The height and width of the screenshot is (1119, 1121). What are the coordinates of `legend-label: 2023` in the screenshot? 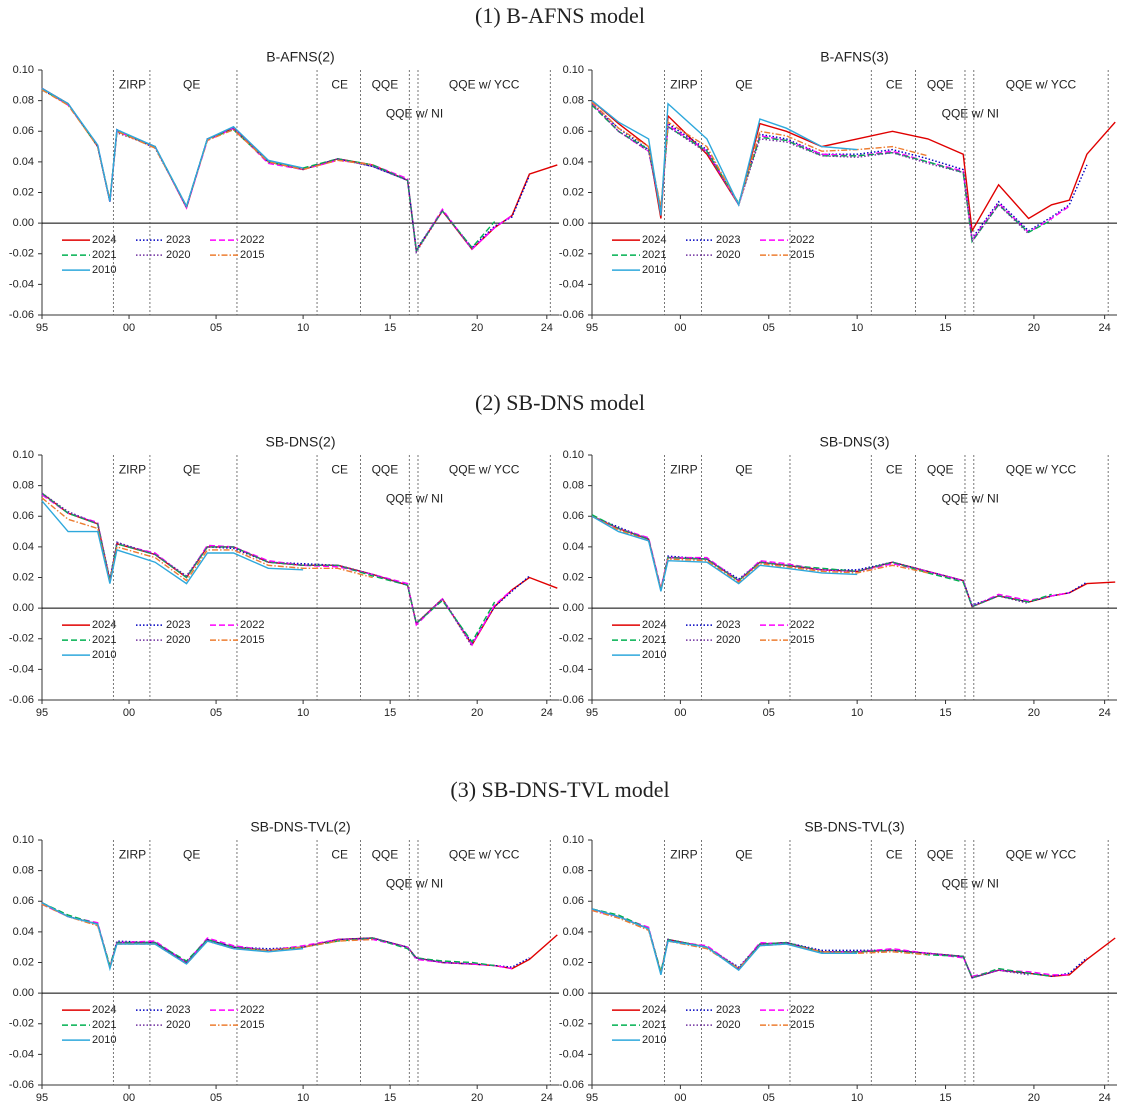 It's located at (728, 240).